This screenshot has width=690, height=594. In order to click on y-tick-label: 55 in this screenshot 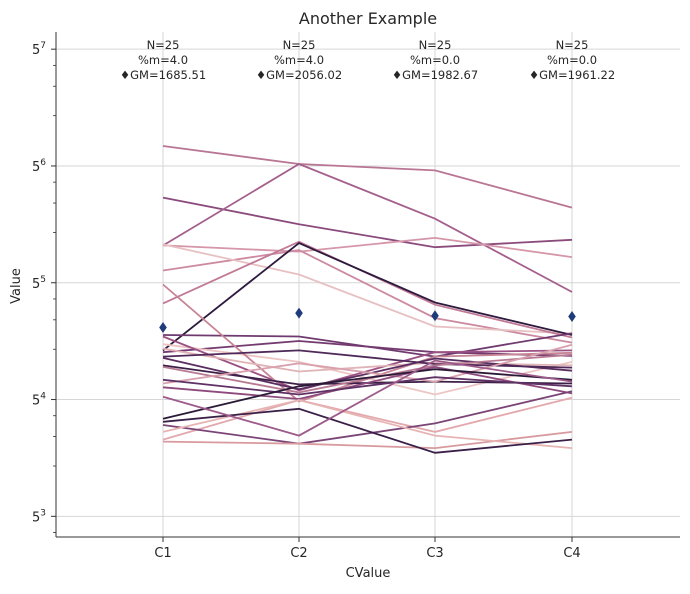, I will do `click(39, 283)`.